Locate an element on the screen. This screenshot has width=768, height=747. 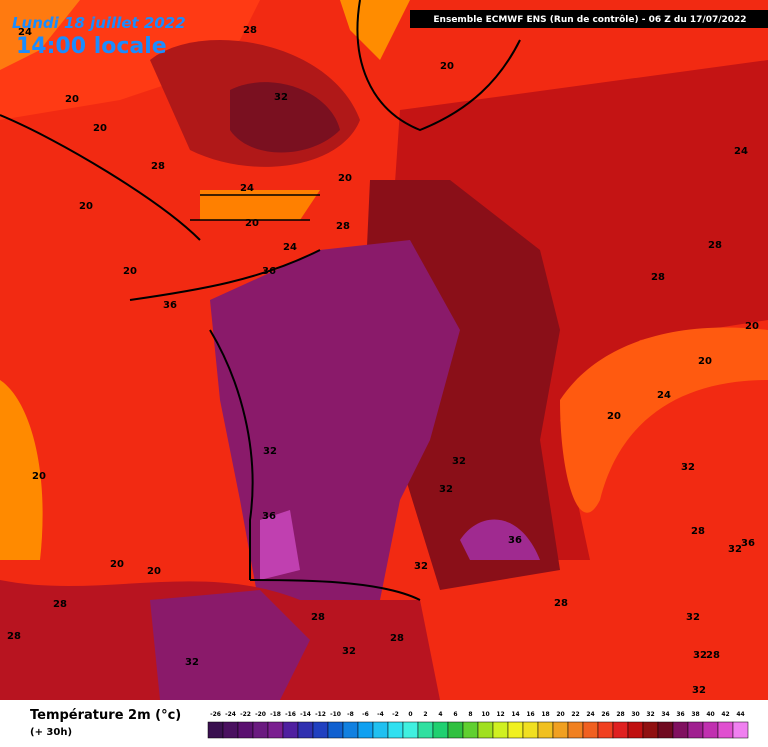
legend-title: Température 2m (°c) is located at coordinates (105, 715).